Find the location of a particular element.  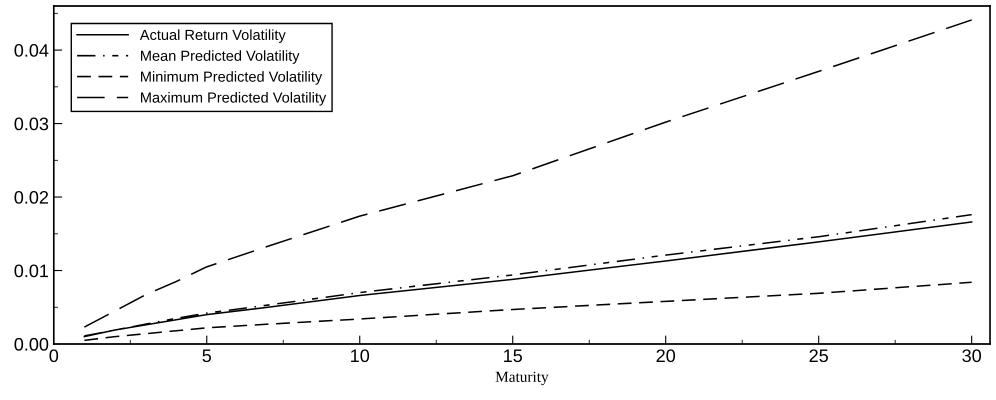

x-tick-label: 5 is located at coordinates (207, 356).